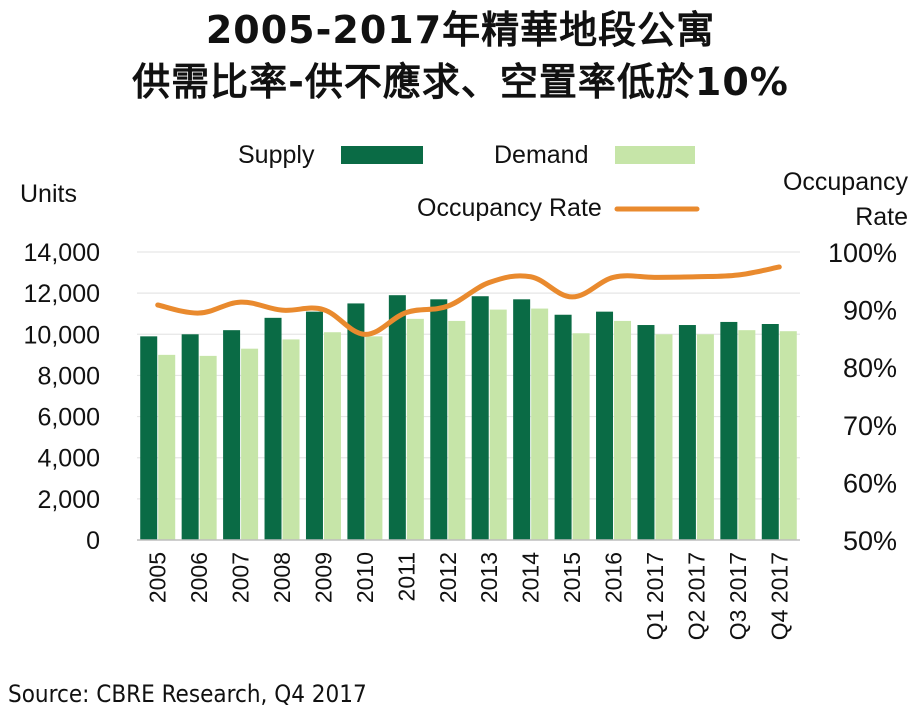 The image size is (921, 725). I want to click on chart-title-line-2: 供需比率-供不應求、空置率低於10%, so click(460, 82).